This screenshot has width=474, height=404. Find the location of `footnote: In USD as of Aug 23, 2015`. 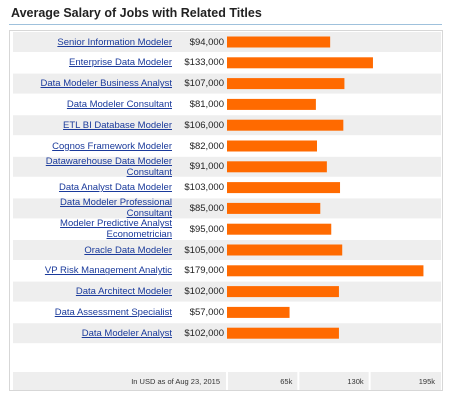

footnote: In USD as of Aug 23, 2015 is located at coordinates (175, 381).